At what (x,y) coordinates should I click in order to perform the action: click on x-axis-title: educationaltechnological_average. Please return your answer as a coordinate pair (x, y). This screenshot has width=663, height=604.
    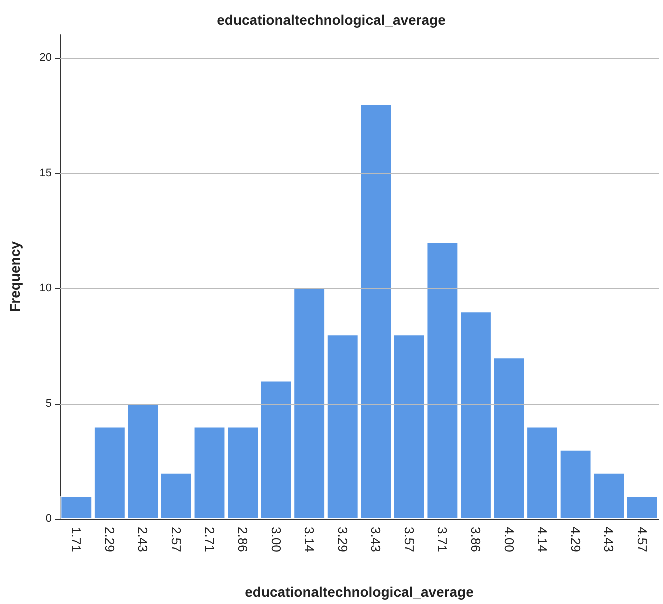
    Looking at the image, I should click on (359, 592).